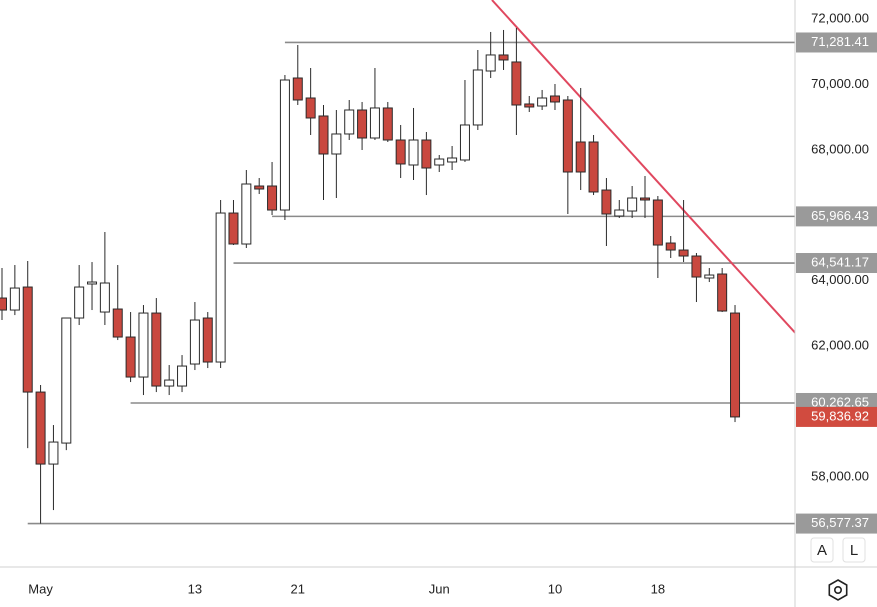 The image size is (877, 607). What do you see at coordinates (555, 588) in the screenshot?
I see `x-tick-label: 10` at bounding box center [555, 588].